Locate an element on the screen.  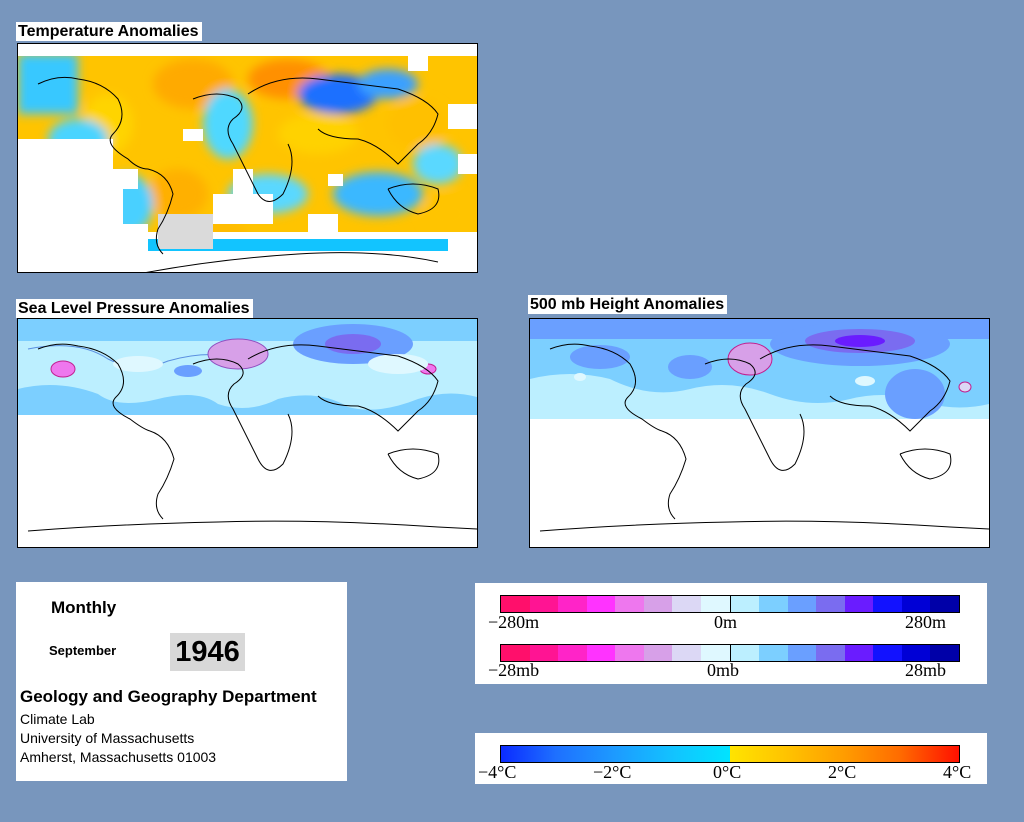
temperature-legend: −4°C −2°C 0°C 2°C 4°C is located at coordinates (731, 758).